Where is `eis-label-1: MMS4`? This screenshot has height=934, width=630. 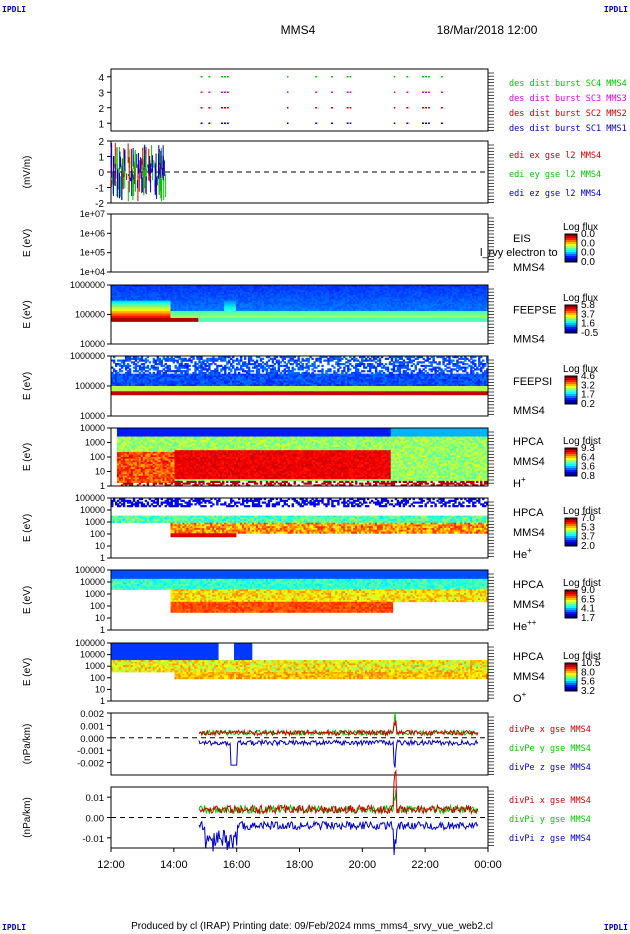 eis-label-1: MMS4 is located at coordinates (529, 268).